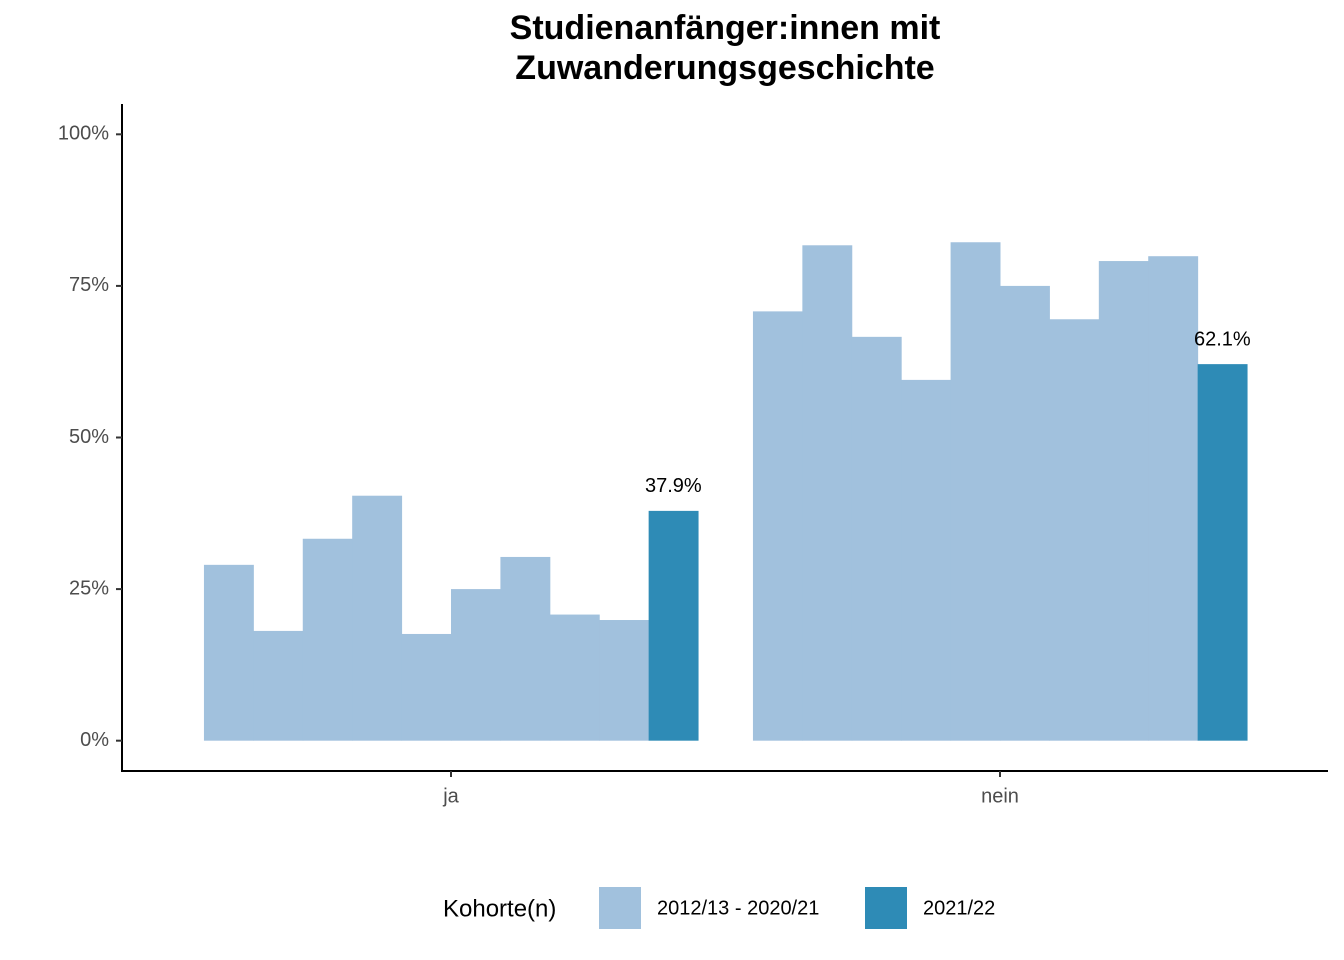 This screenshot has height=960, width=1344. Describe the element at coordinates (959, 908) in the screenshot. I see `legend-label: 2021/22` at that location.